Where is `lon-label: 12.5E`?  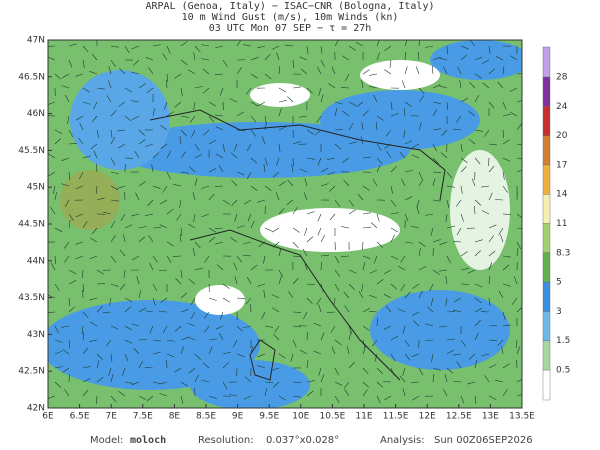 lon-label: 12.5E is located at coordinates (459, 417).